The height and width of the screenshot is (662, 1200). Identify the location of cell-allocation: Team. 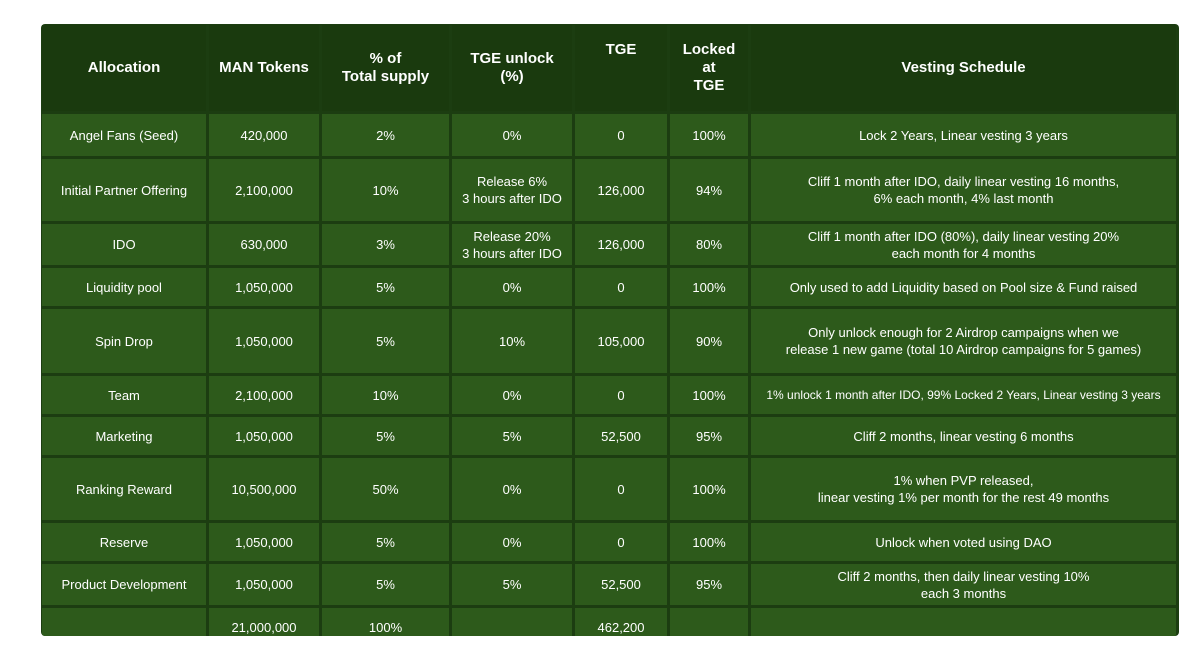
(124, 395).